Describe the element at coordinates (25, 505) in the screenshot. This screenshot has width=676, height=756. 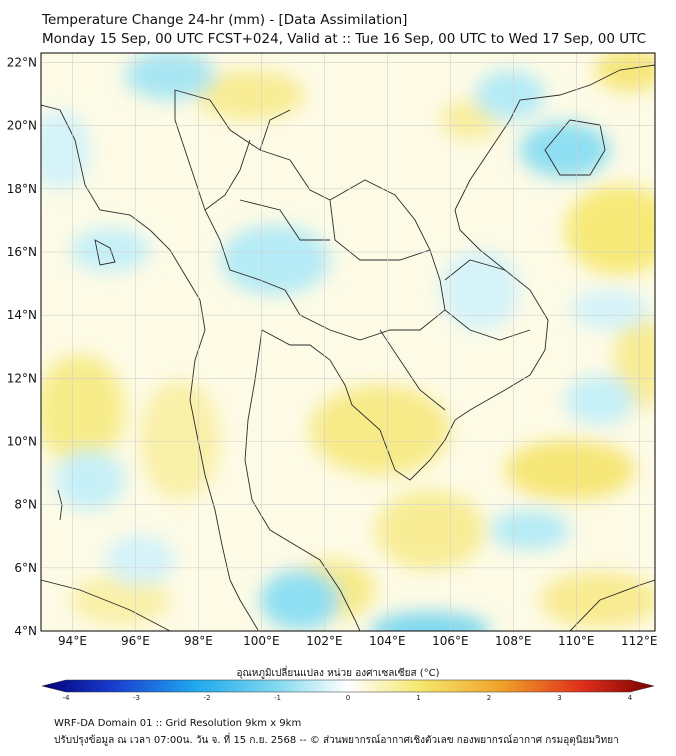
I see `lat-tick-label: 8°N` at that location.